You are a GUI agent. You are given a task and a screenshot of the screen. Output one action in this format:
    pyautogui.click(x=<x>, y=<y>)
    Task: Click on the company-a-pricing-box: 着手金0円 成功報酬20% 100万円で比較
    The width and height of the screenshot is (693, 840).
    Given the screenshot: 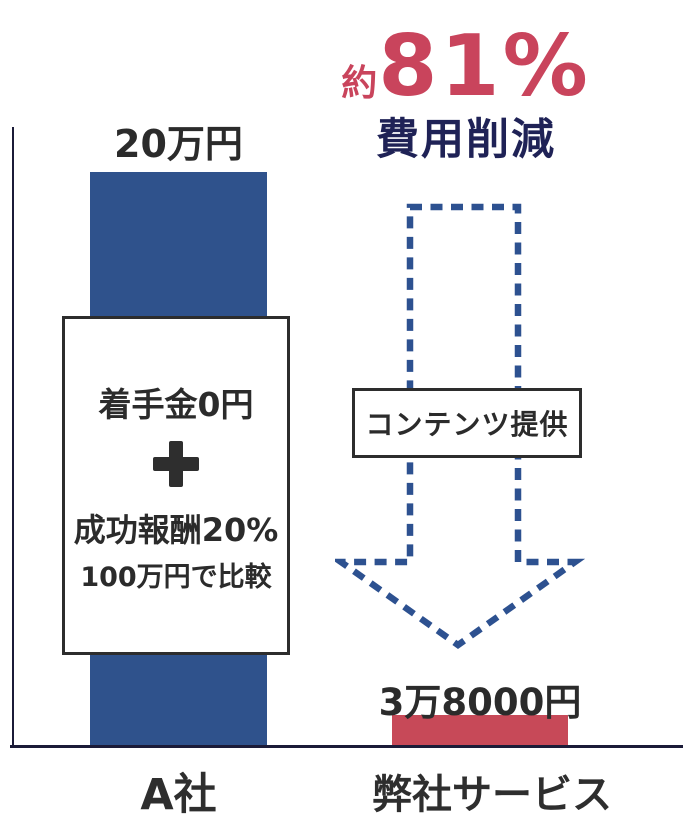 What is the action you would take?
    pyautogui.click(x=176, y=485)
    